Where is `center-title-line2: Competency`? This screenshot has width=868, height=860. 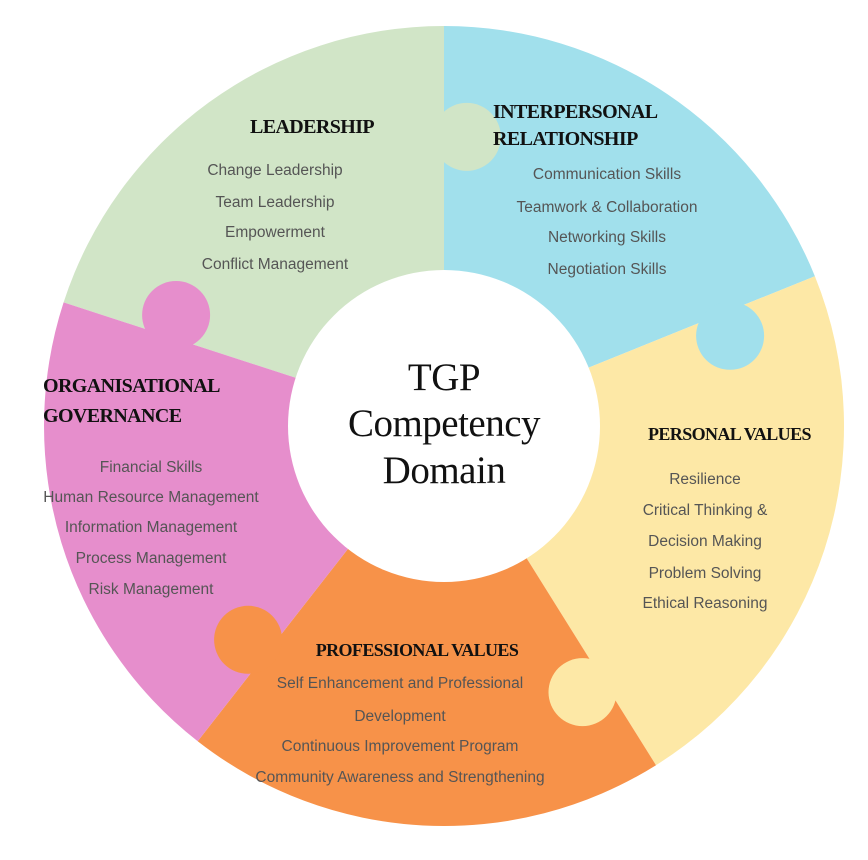
center-title-line2: Competency is located at coordinates (444, 423).